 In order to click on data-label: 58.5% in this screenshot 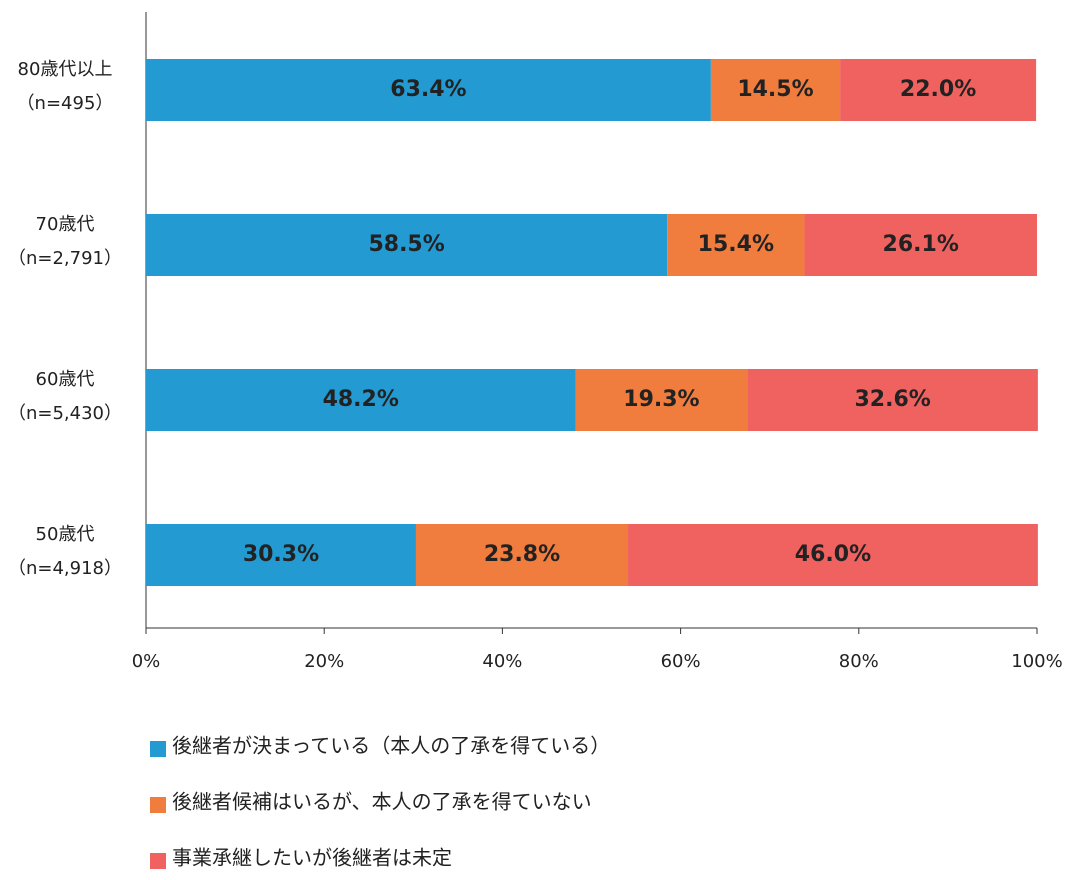, I will do `click(406, 244)`.